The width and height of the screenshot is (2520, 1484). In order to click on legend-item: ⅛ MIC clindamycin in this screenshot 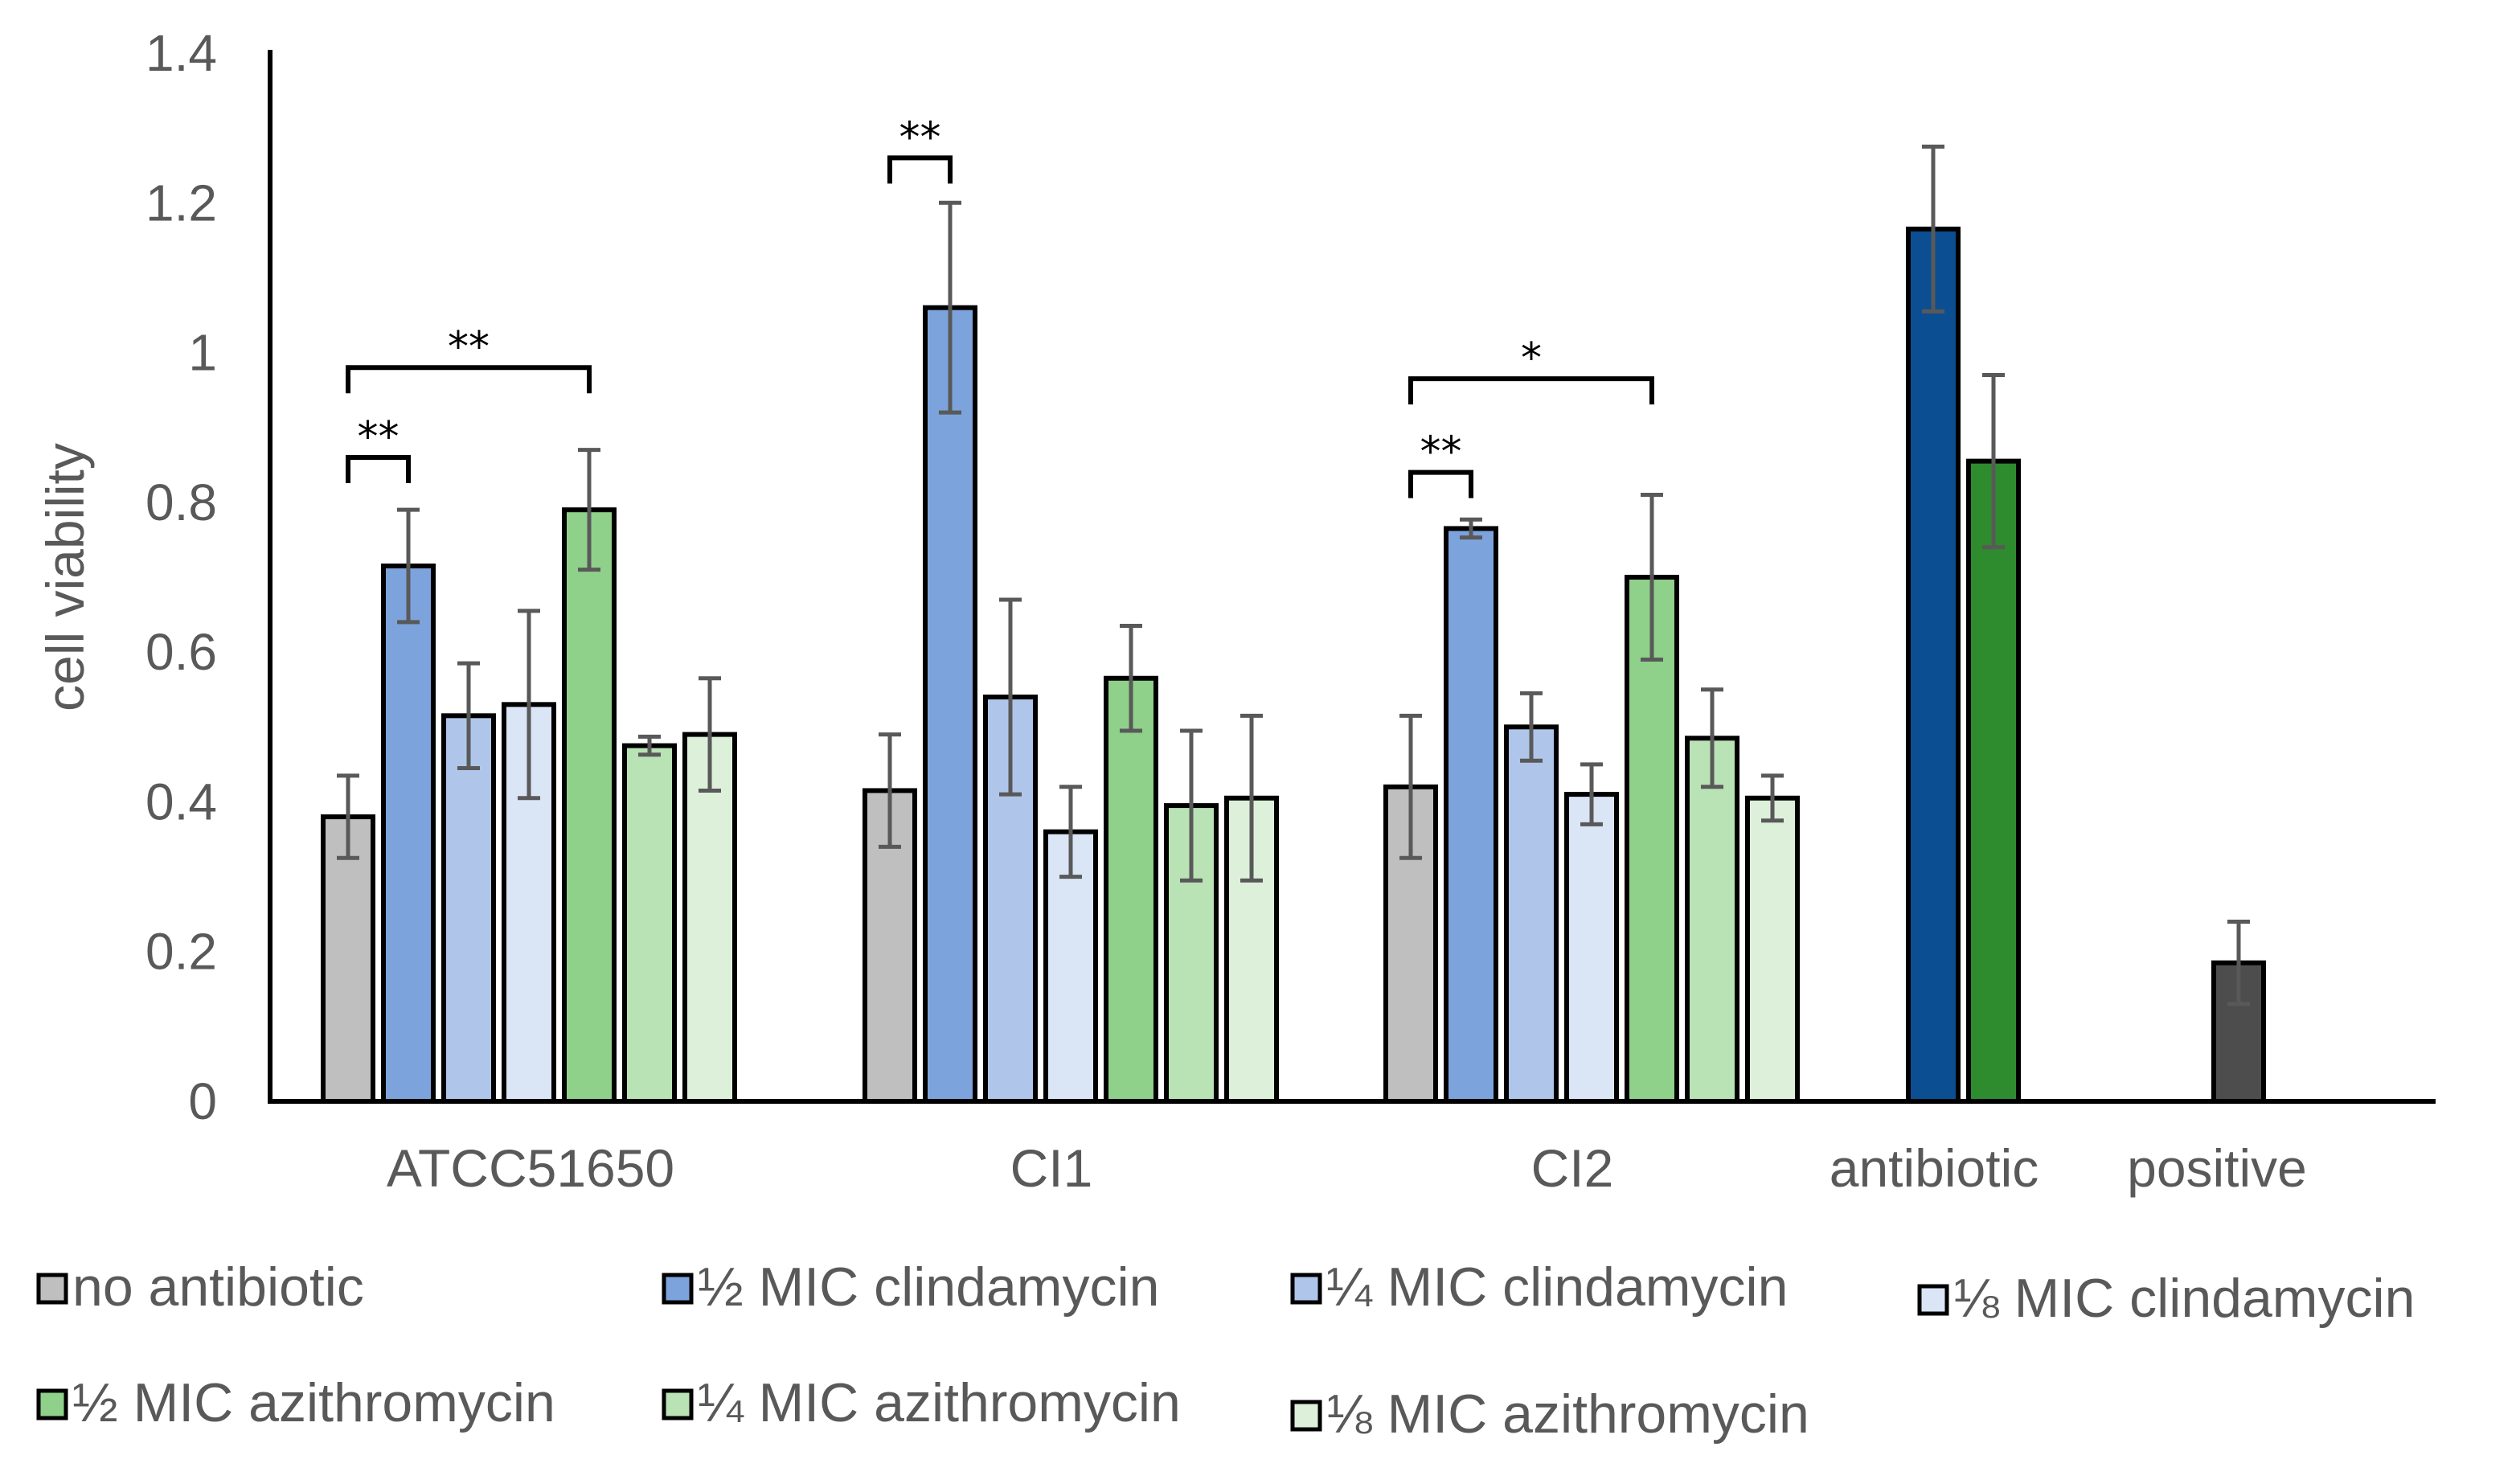, I will do `click(2166, 1299)`.